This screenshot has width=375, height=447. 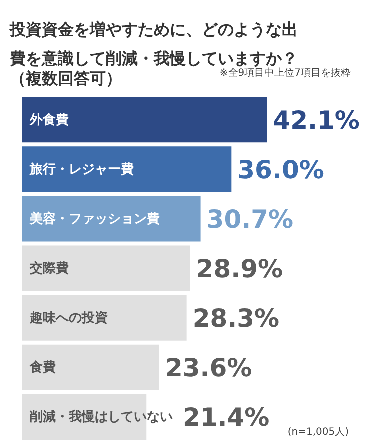 What do you see at coordinates (226, 417) in the screenshot?
I see `data-label: 21.4%` at bounding box center [226, 417].